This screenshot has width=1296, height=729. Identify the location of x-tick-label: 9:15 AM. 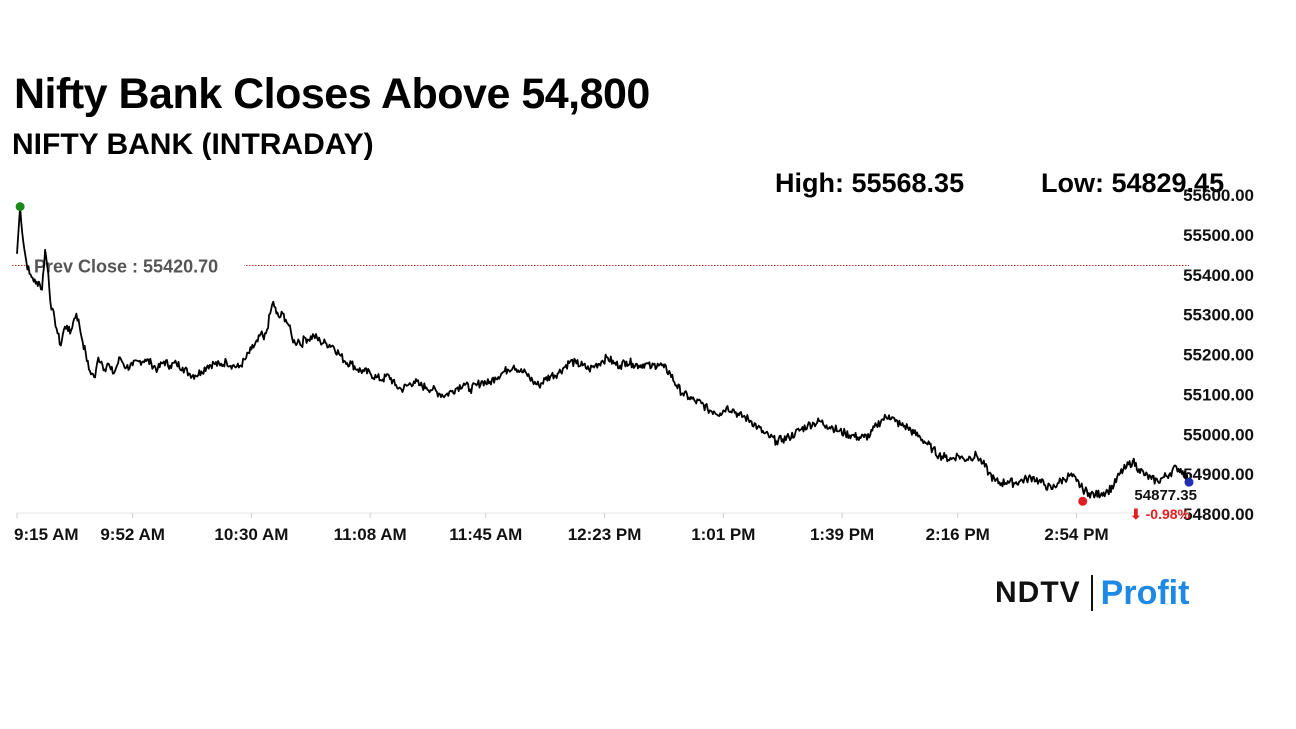
(46, 534).